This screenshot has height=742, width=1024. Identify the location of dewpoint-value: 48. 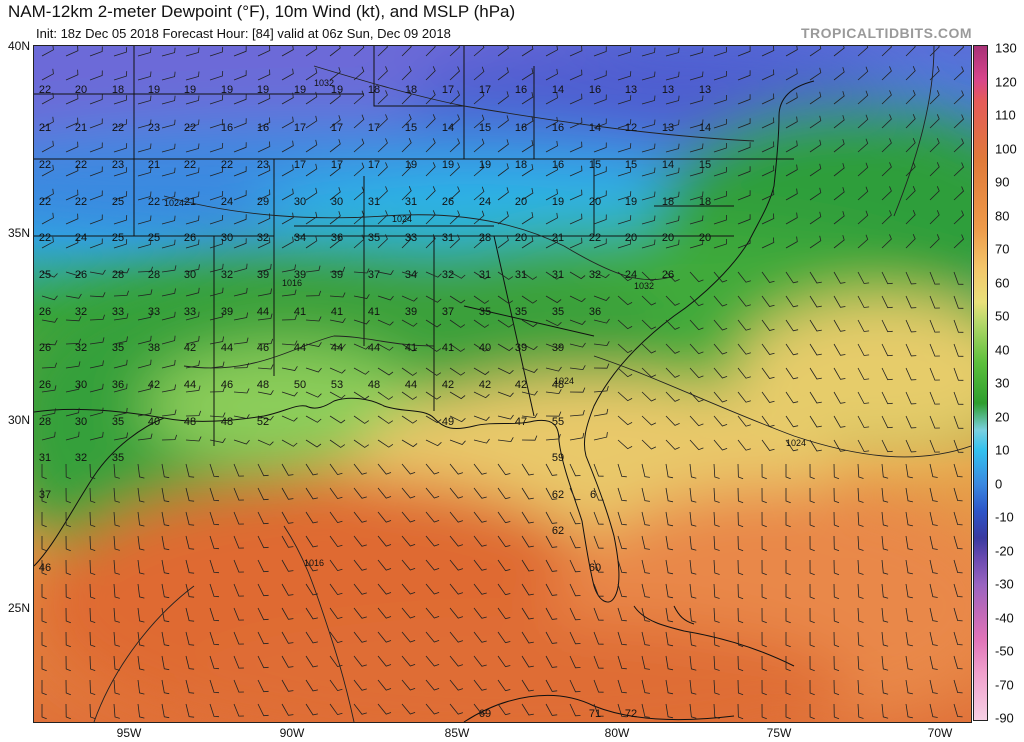
(558, 385).